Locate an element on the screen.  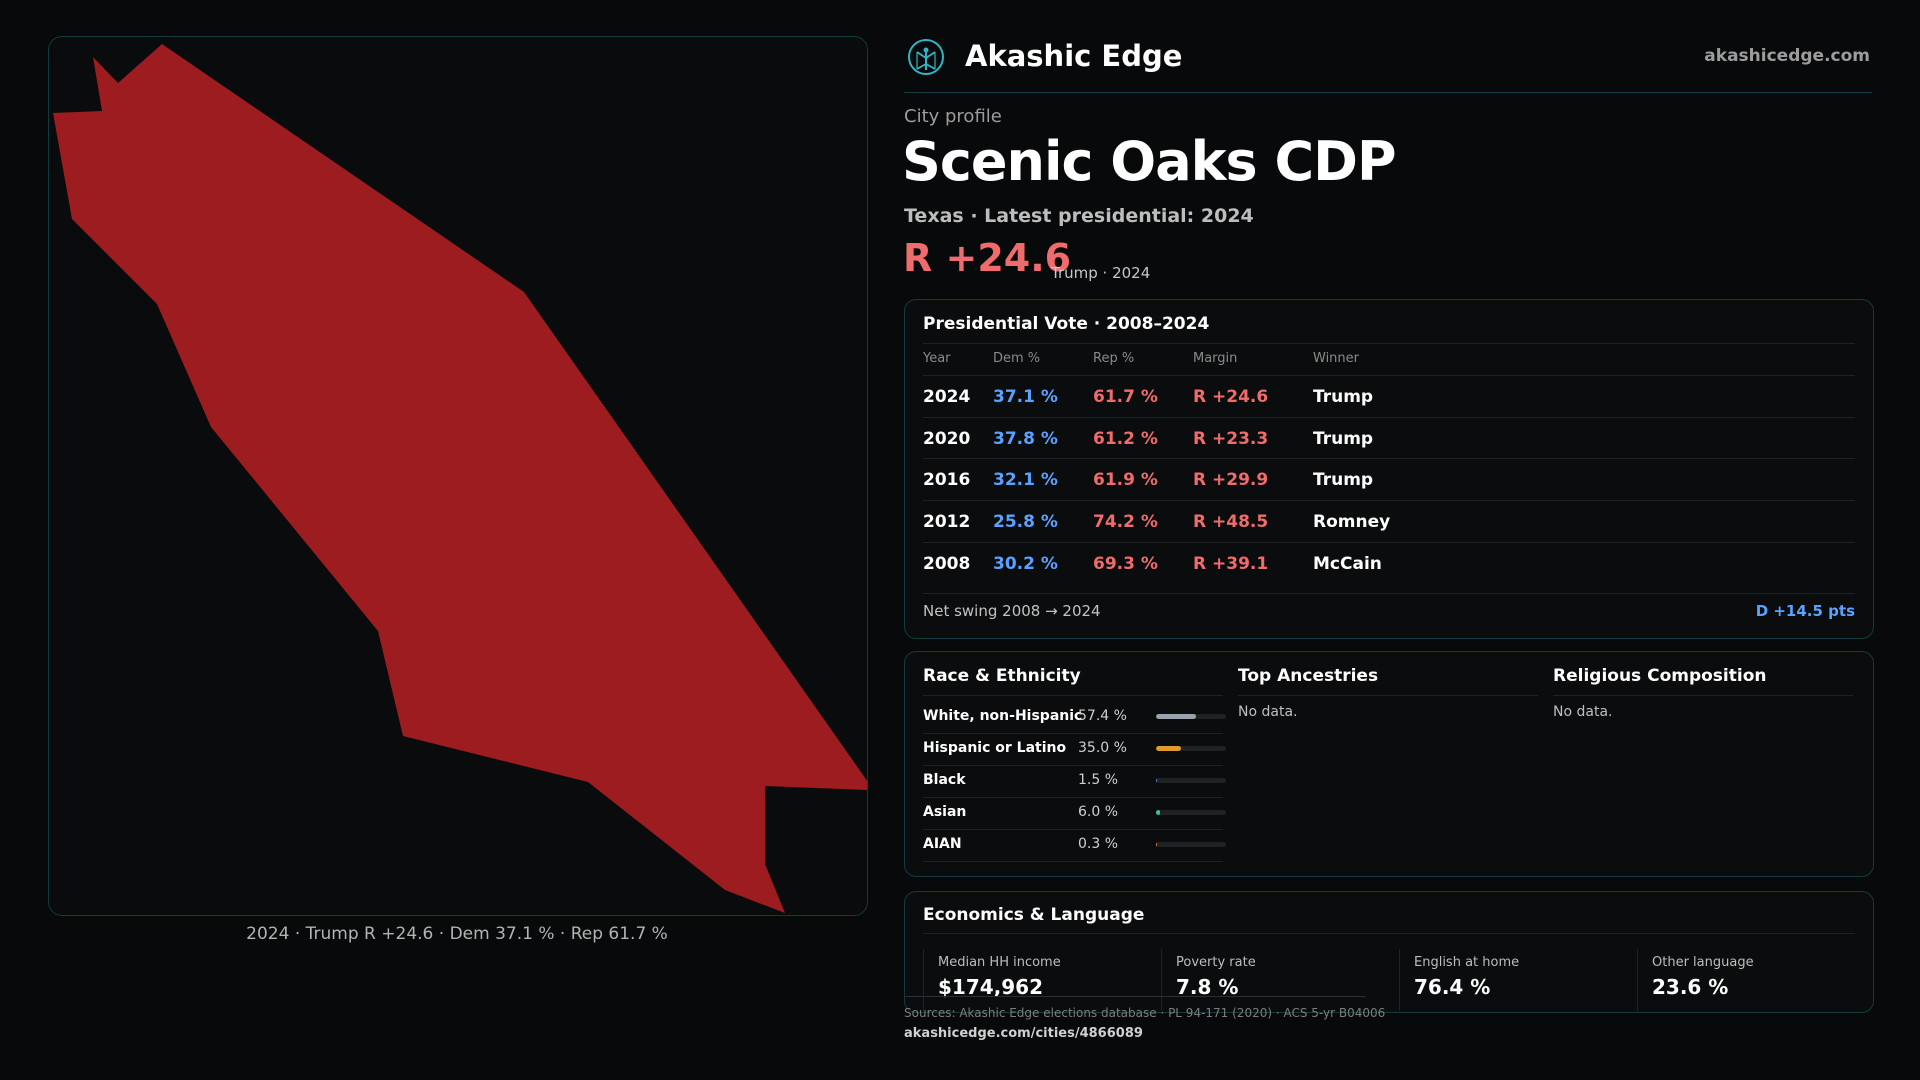
race-label: White, non-Hispanic is located at coordinates (1003, 716).